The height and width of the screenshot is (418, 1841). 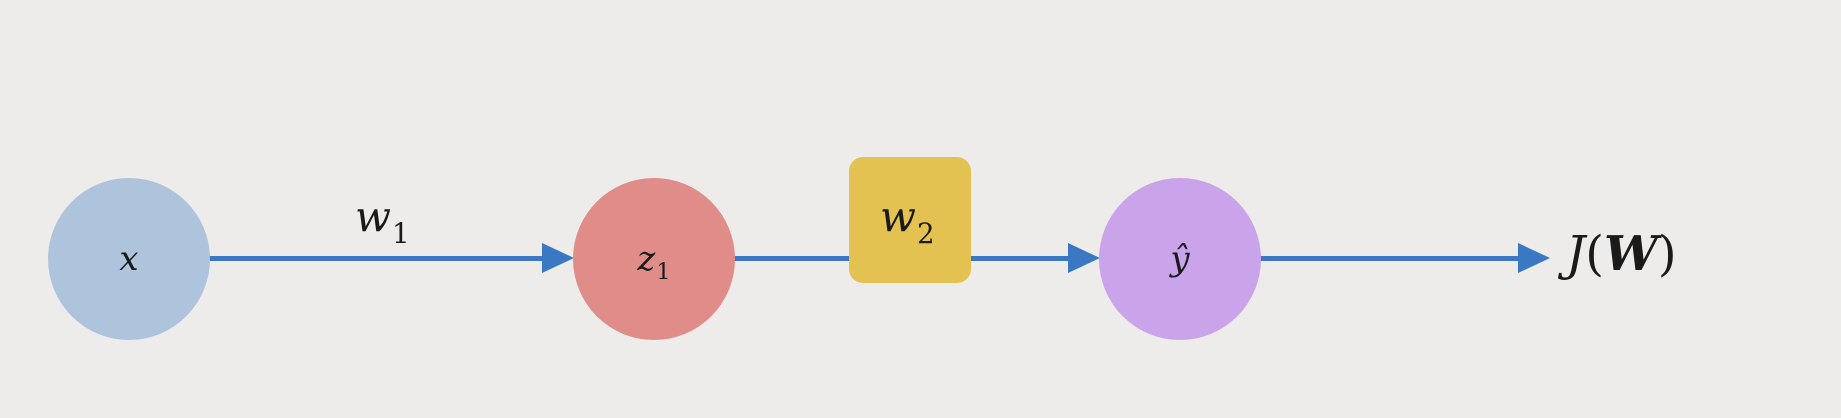 What do you see at coordinates (391, 258) in the screenshot?
I see `arrow-x-to-z1` at bounding box center [391, 258].